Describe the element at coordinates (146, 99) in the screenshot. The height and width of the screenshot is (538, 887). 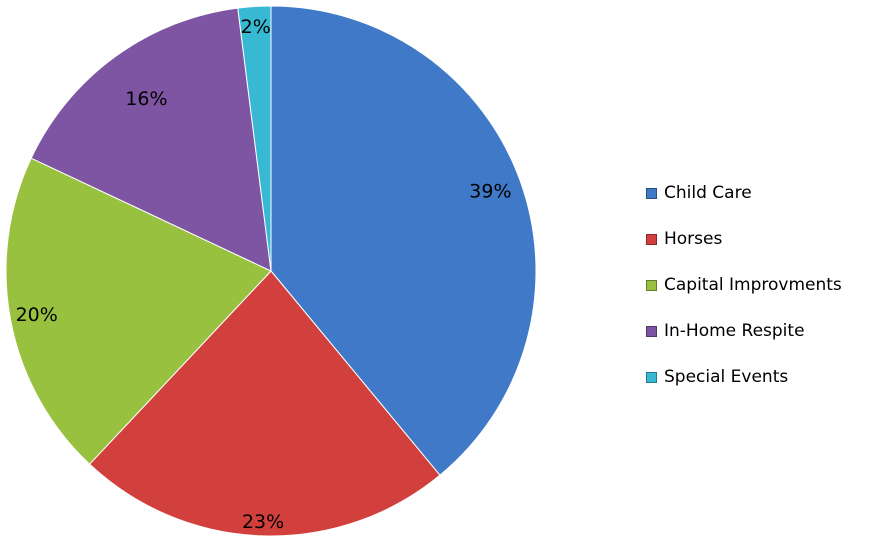
I see `data-label-in-home-respite: 16%` at that location.